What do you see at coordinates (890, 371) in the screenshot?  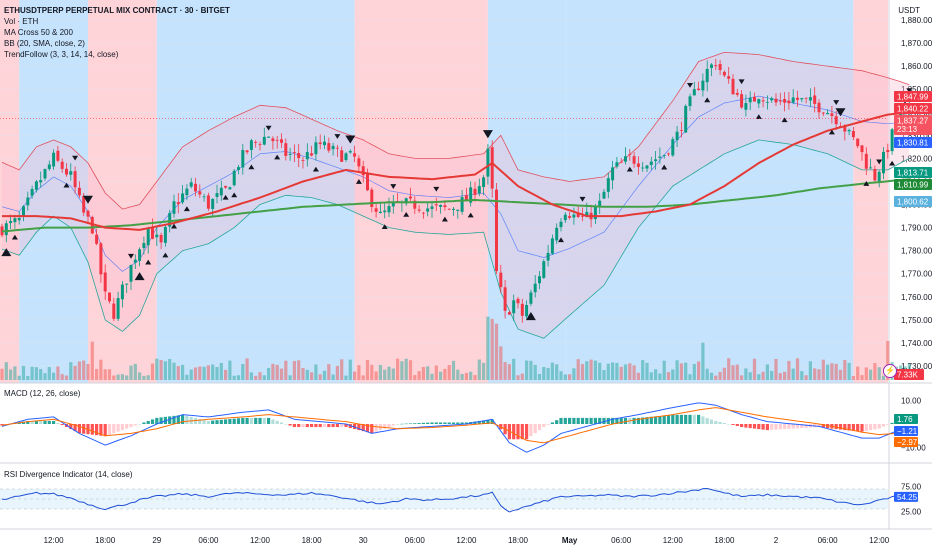 I see `alert-bolt-icon: ⚡` at bounding box center [890, 371].